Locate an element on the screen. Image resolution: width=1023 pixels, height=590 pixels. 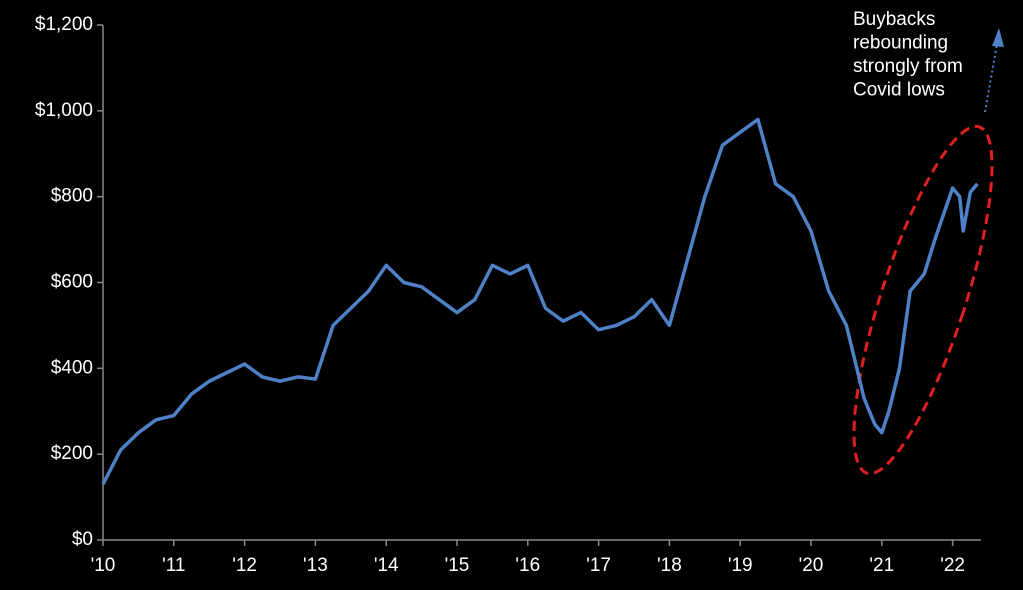
arrow-head is located at coordinates (998, 37).